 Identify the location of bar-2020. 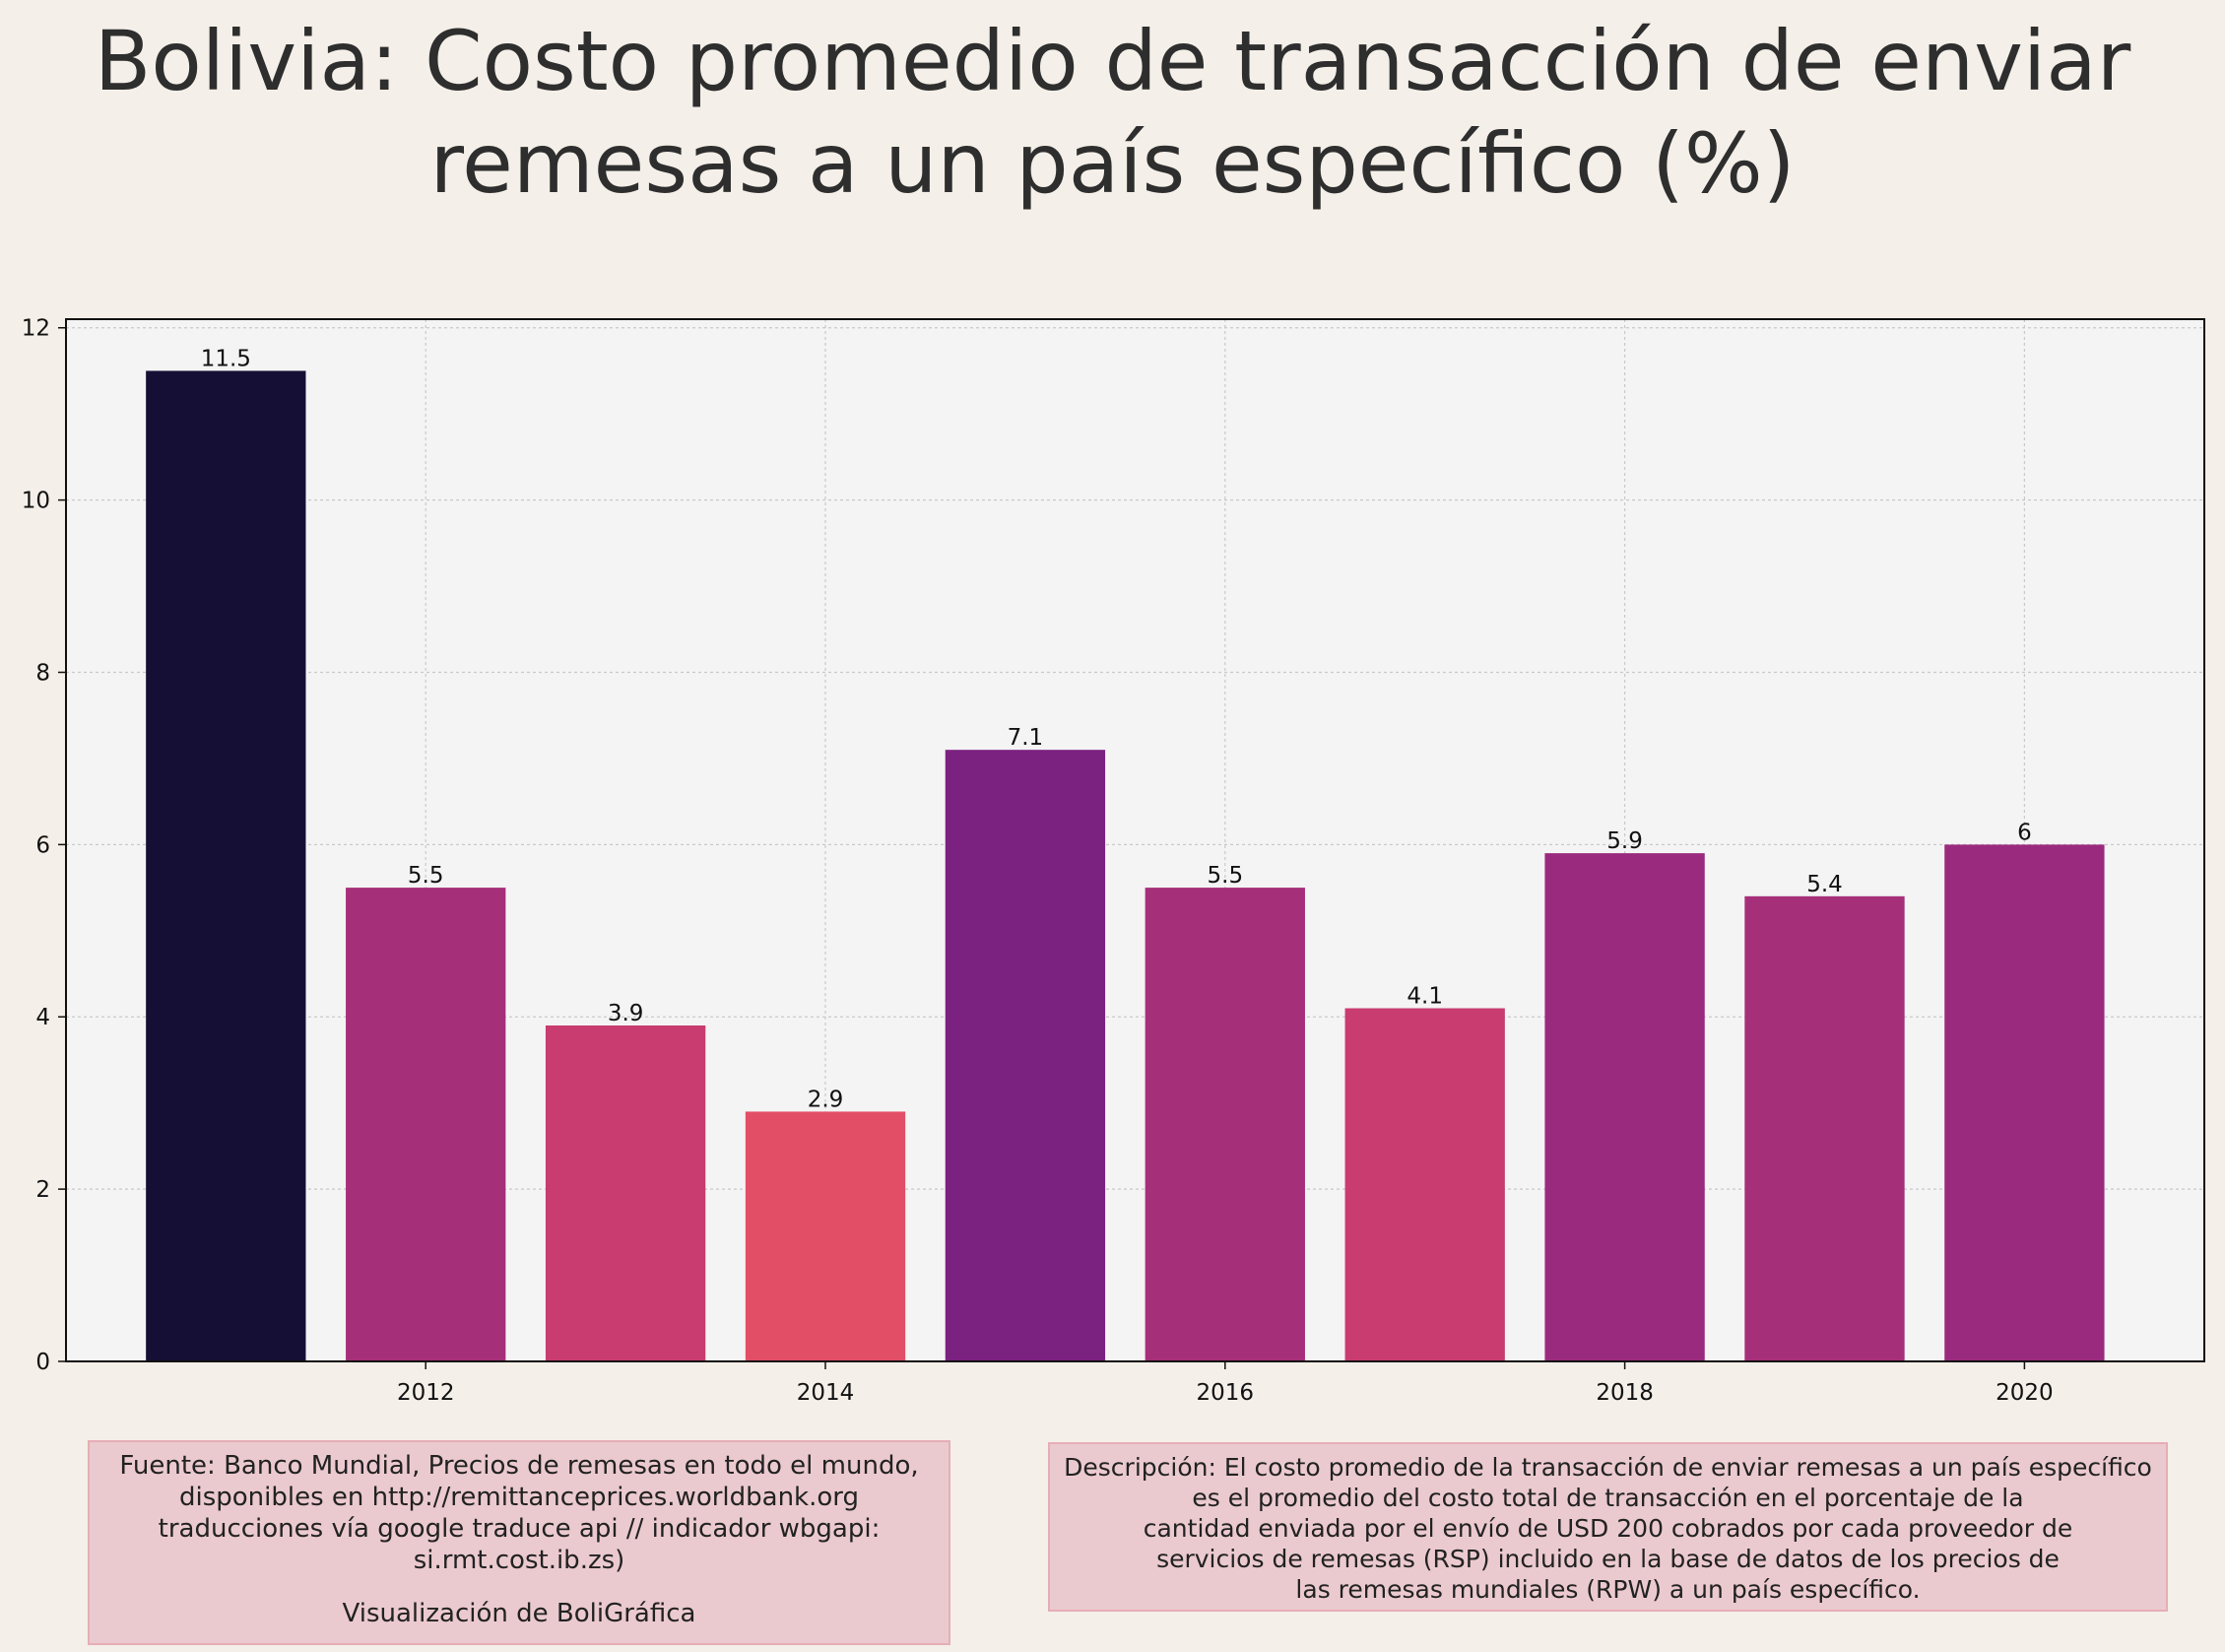
(2025, 1102).